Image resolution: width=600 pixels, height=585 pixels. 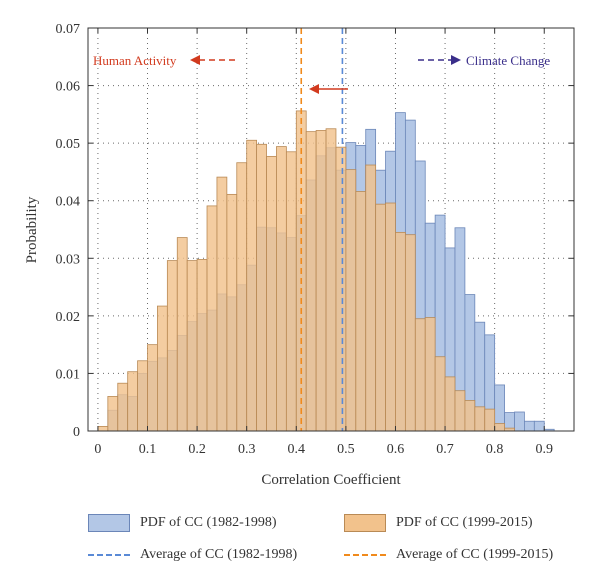 I want to click on x-axis-label: Correlation Coefficient, so click(x=331, y=480).